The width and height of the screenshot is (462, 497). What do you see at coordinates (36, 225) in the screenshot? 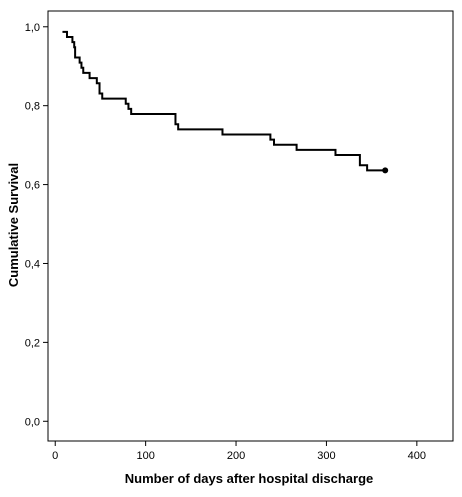
I see `y-axis-ticks: 0,0 0,2 0,4 0,6 0,8 1,0` at bounding box center [36, 225].